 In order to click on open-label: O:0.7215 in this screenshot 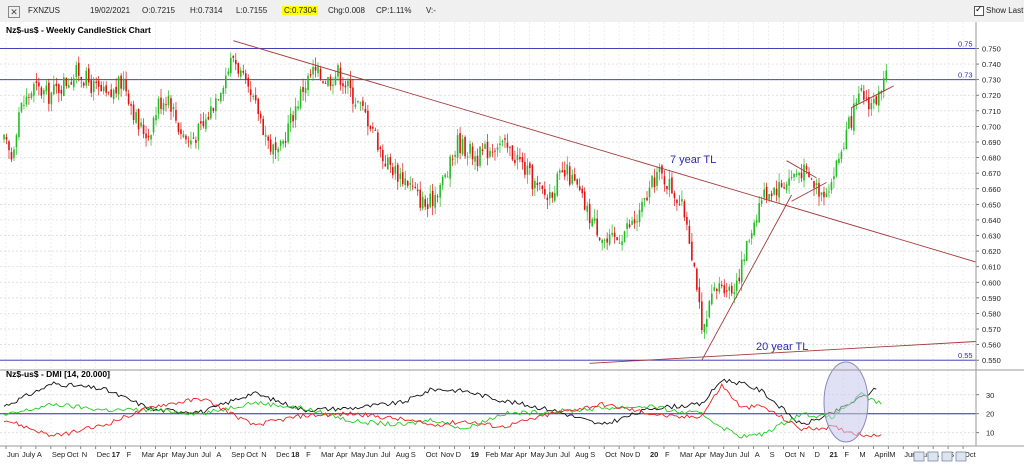, I will do `click(158, 10)`.